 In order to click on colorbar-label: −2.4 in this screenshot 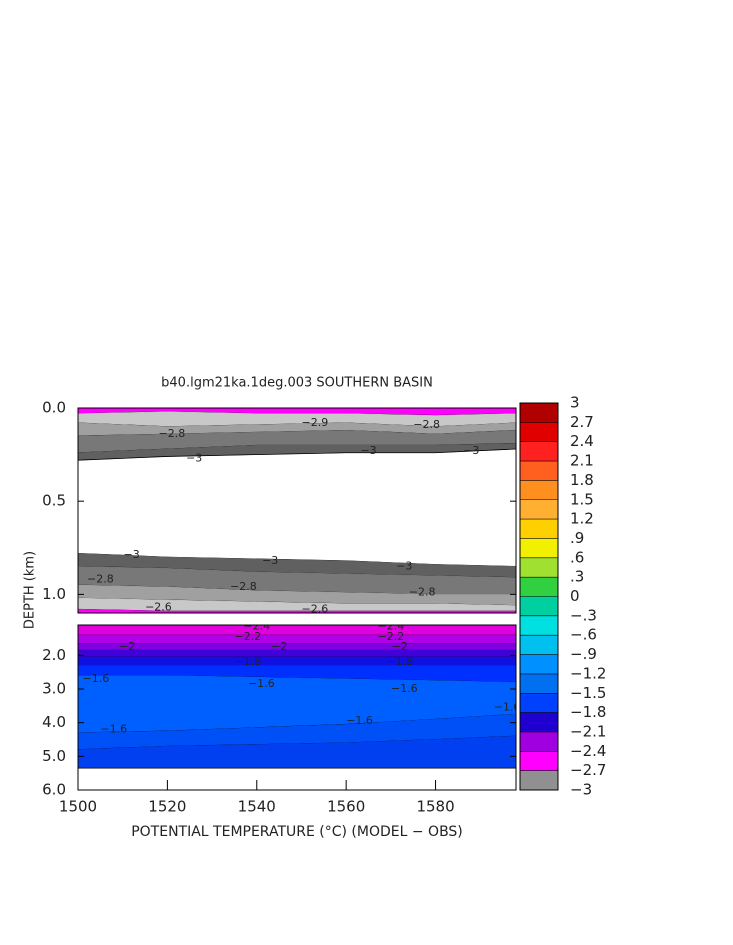, I will do `click(588, 751)`.